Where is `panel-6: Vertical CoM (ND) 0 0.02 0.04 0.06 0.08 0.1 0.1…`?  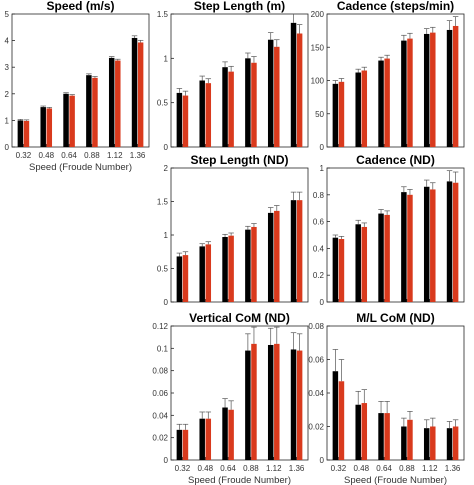 panel-6: Vertical CoM (ND) 0 0.02 0.04 0.06 0.08 0.1 0.1… is located at coordinates (230, 398).